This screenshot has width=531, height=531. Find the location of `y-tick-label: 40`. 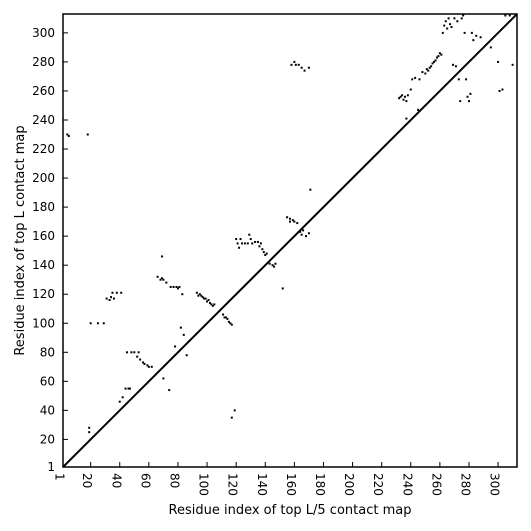

y-tick-label: 40 is located at coordinates (47, 410).